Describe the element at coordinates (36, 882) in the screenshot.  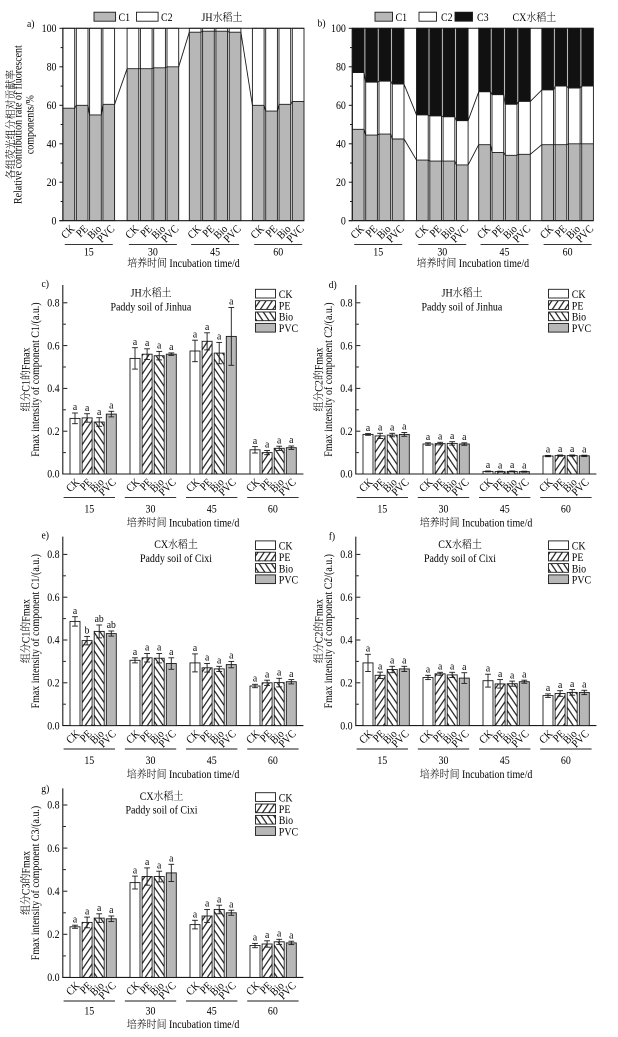
I see `svg-text:Fmax intensity of component C3: Fmax intensity of component C3/(a.u.)` at that location.